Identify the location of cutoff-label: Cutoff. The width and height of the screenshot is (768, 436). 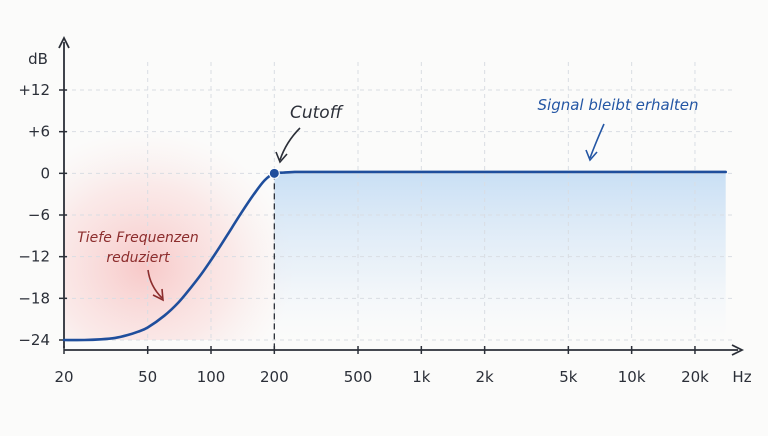
(317, 113).